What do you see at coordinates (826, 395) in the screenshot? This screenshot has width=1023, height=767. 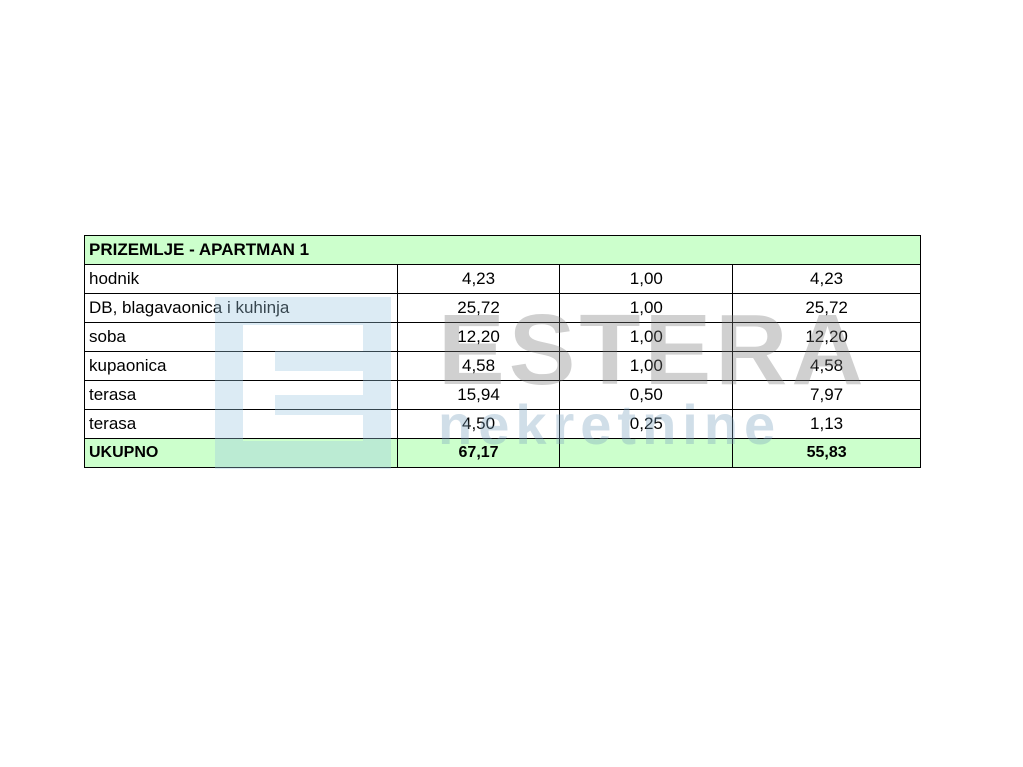 I see `cell-value: 7,97` at bounding box center [826, 395].